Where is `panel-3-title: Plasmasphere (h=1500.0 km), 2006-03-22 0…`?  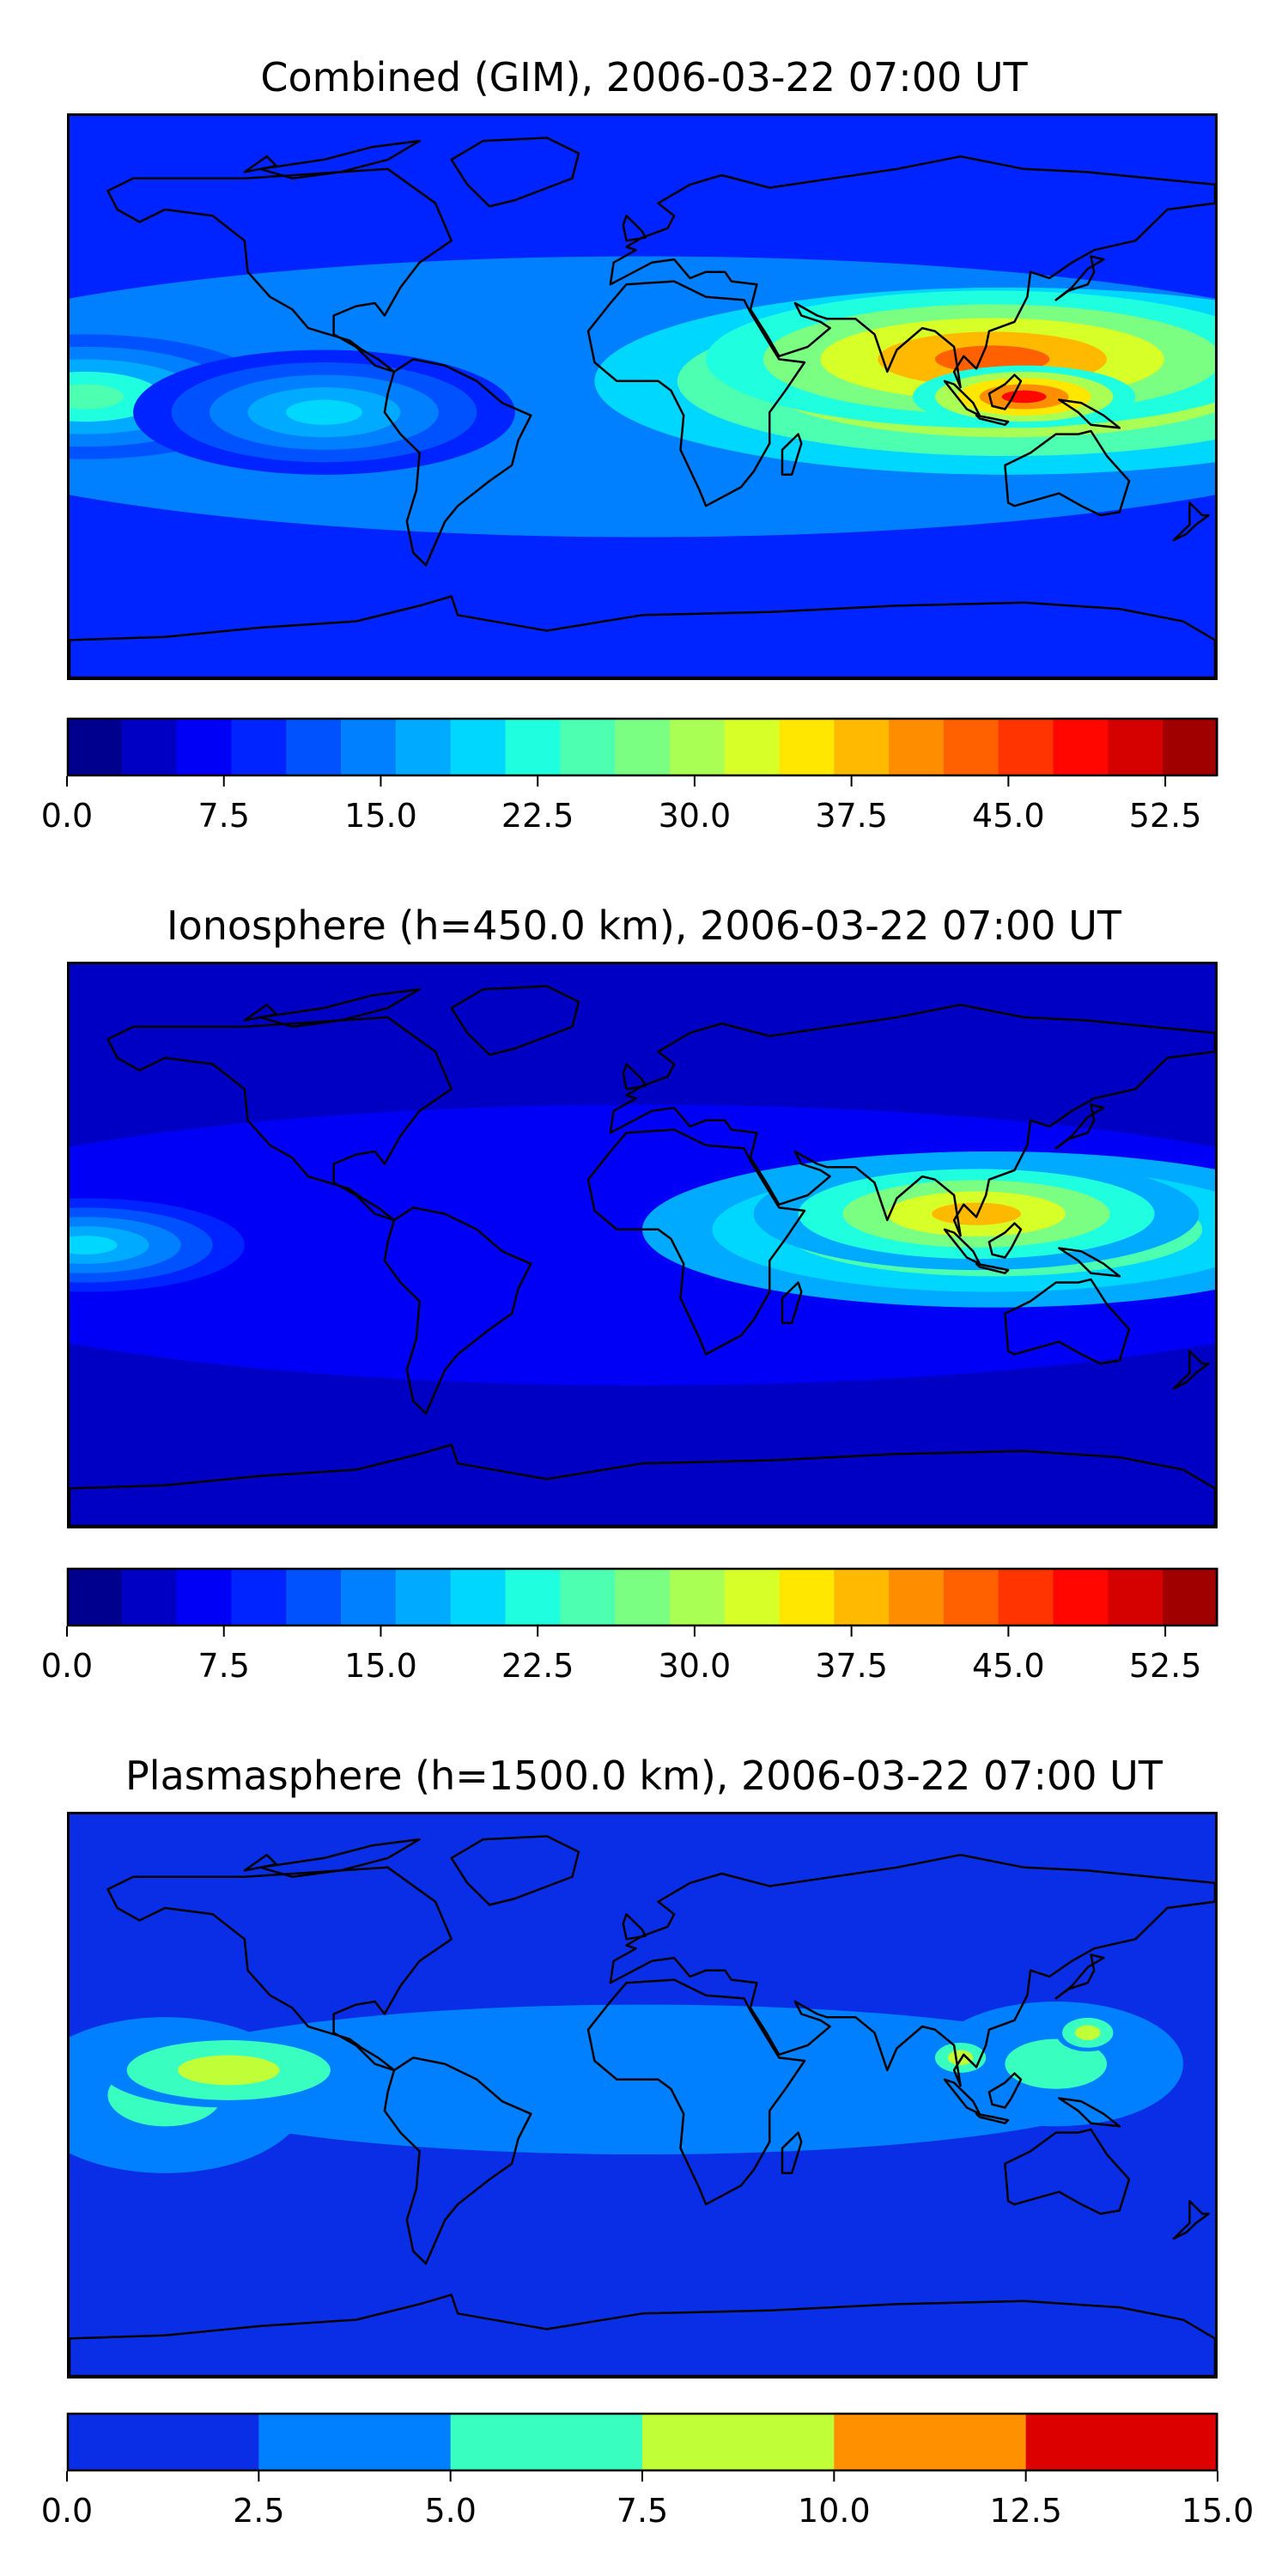
panel-3-title: Plasmasphere (h=1500.0 km), 2006-03-22 0… is located at coordinates (644, 1776).